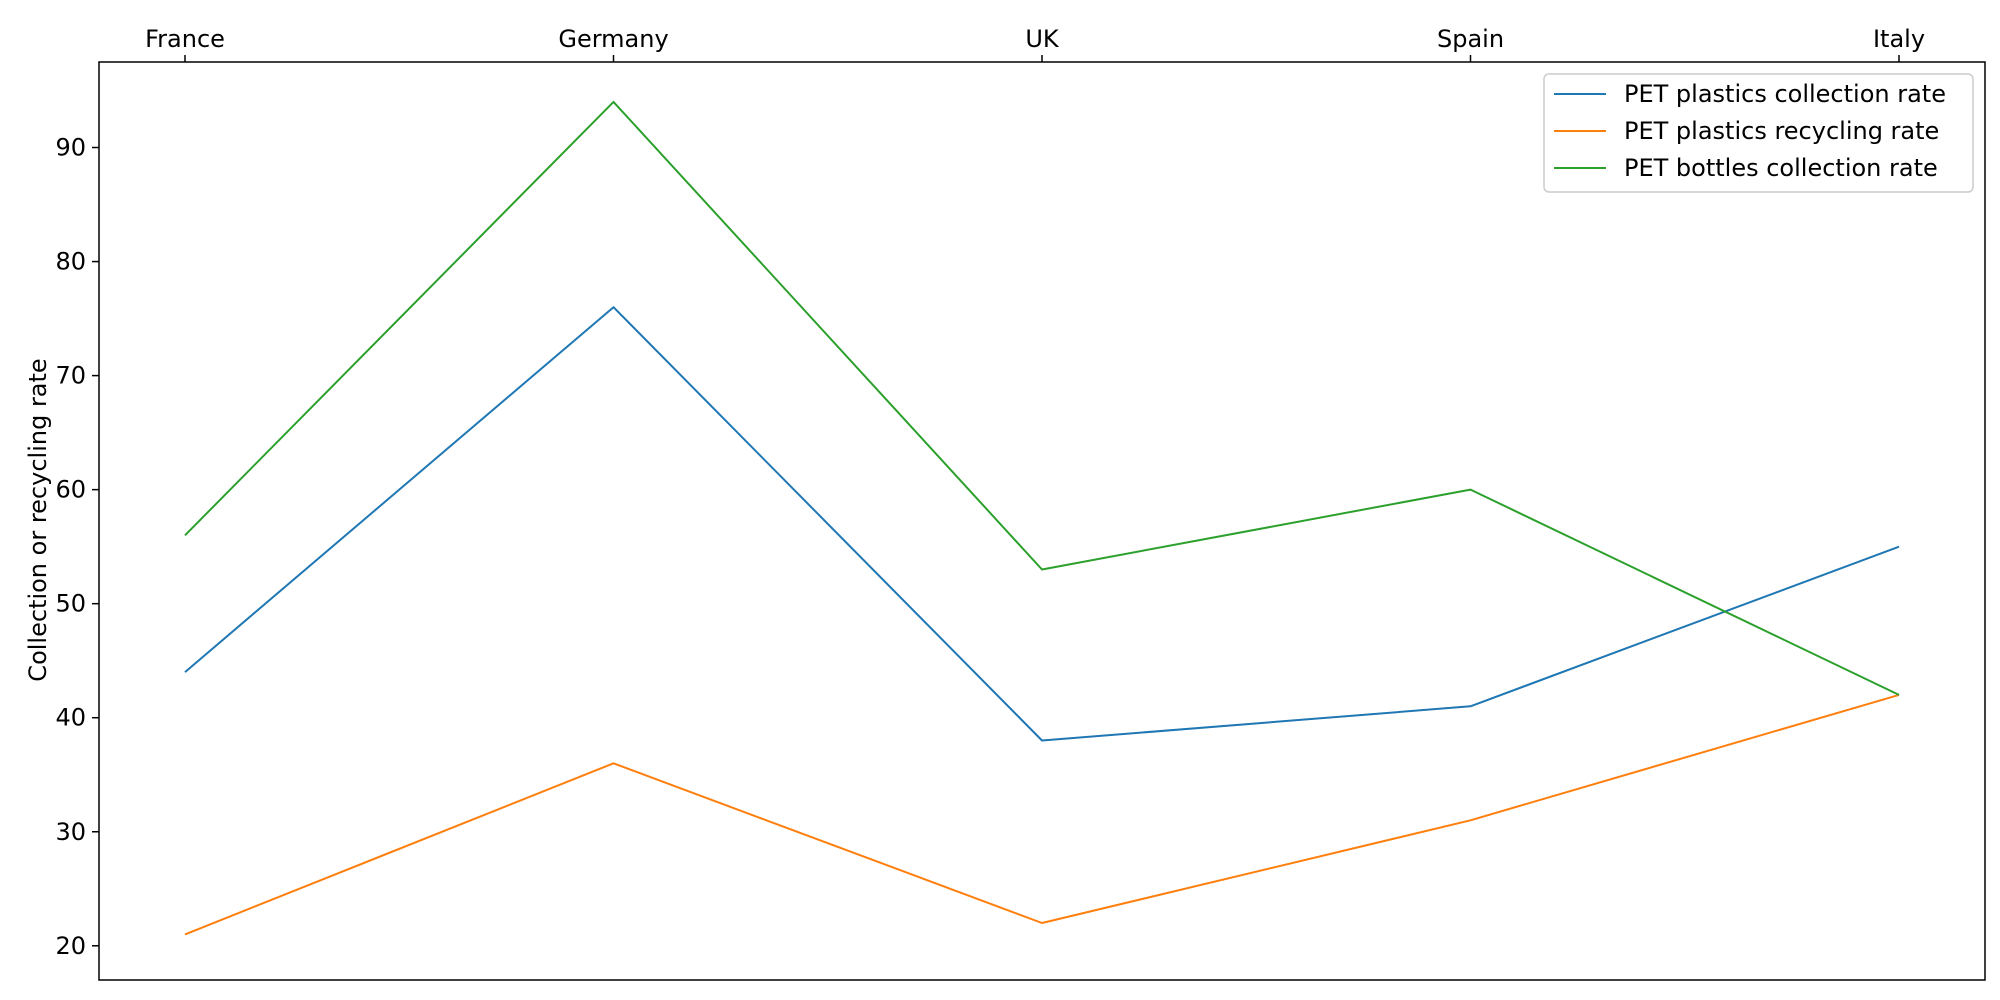  What do you see at coordinates (70, 718) in the screenshot?
I see `y-tick-label: 40` at bounding box center [70, 718].